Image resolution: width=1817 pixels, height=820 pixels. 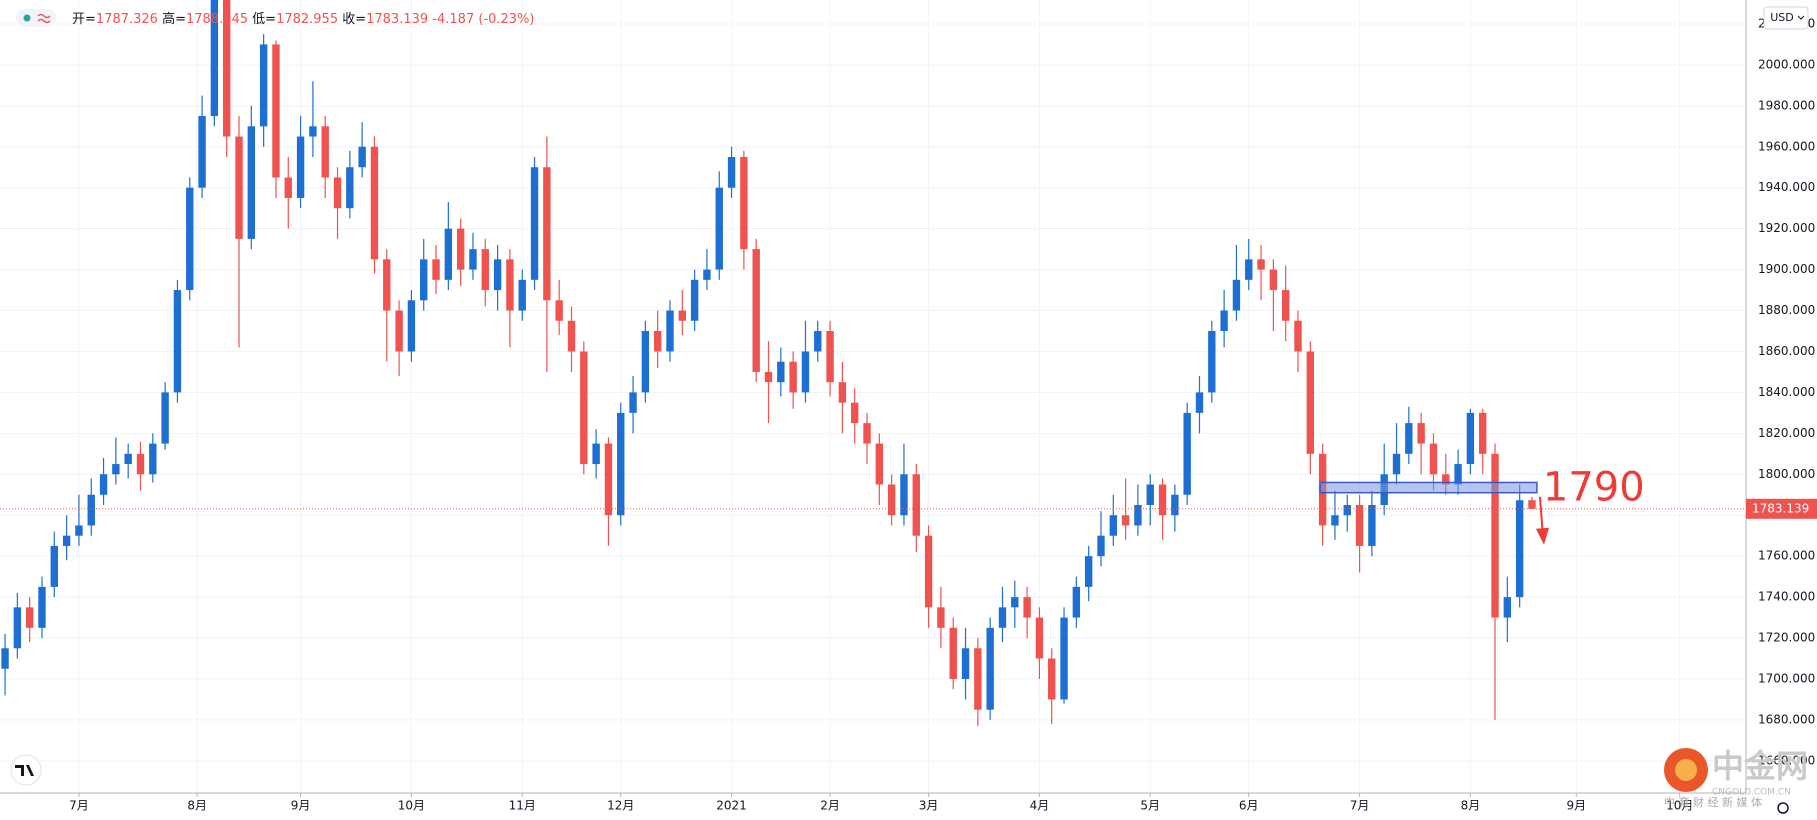 I want to click on currency-button: USD, so click(x=1786, y=18).